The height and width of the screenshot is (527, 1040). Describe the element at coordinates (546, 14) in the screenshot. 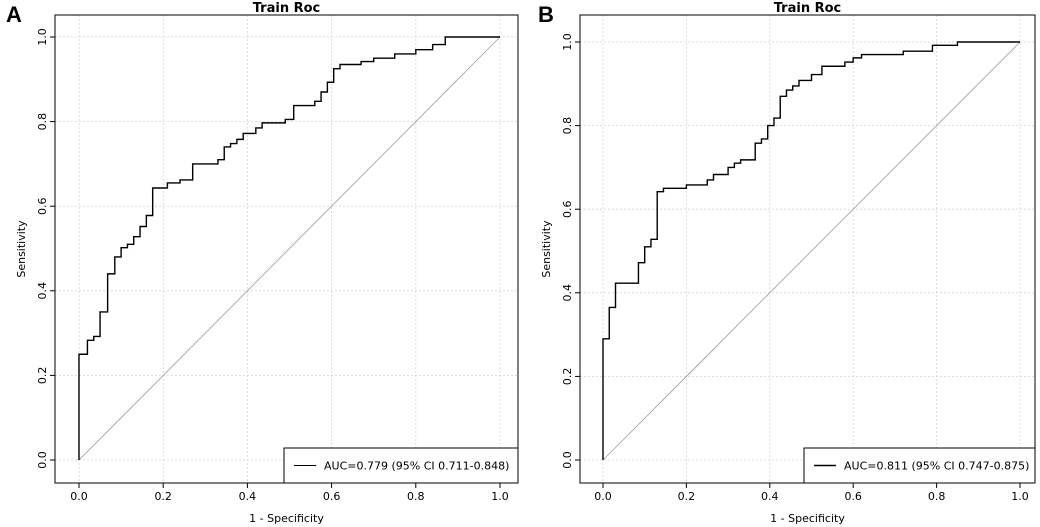

I see `panel-letter: B` at that location.